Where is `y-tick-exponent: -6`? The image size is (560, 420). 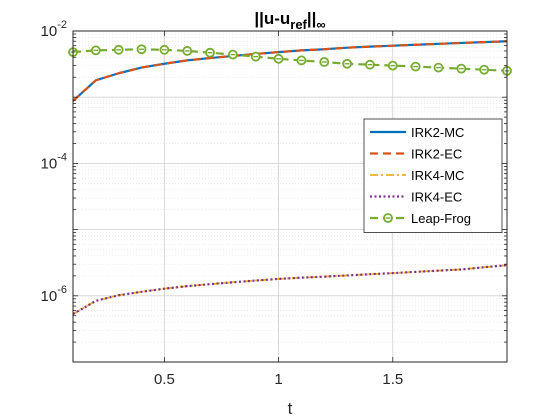
y-tick-exponent: -6 is located at coordinates (62, 290).